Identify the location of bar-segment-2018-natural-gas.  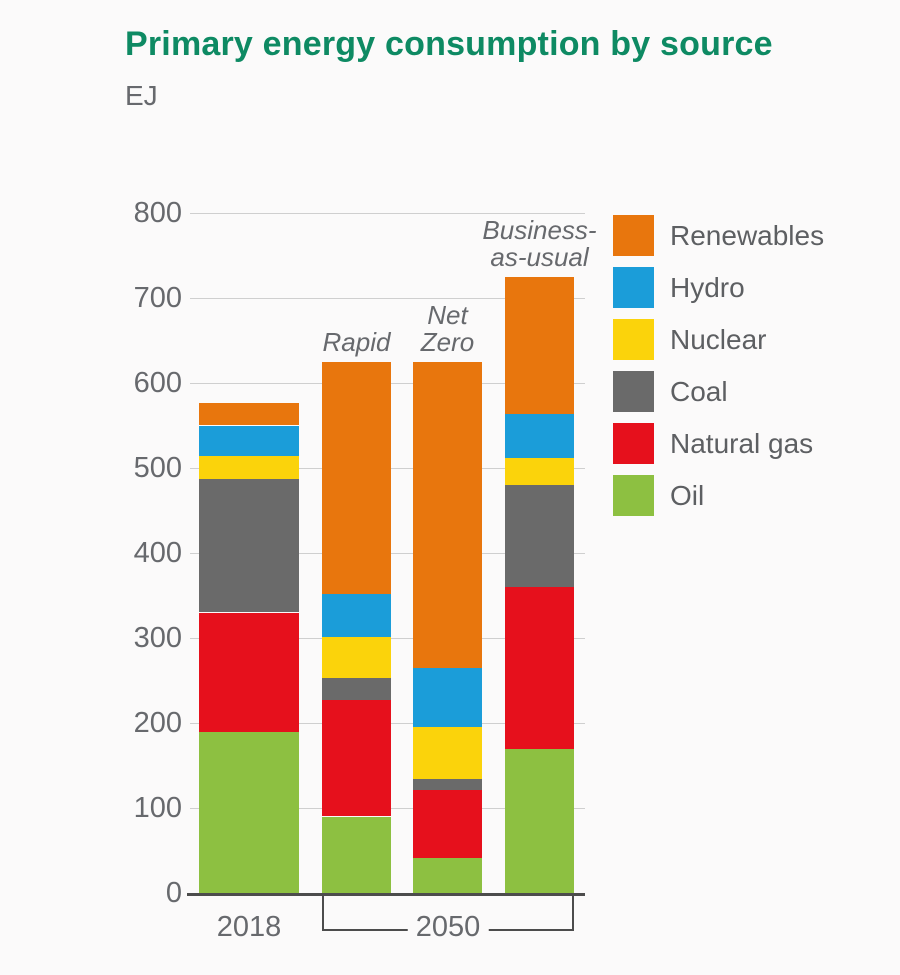
(249, 672).